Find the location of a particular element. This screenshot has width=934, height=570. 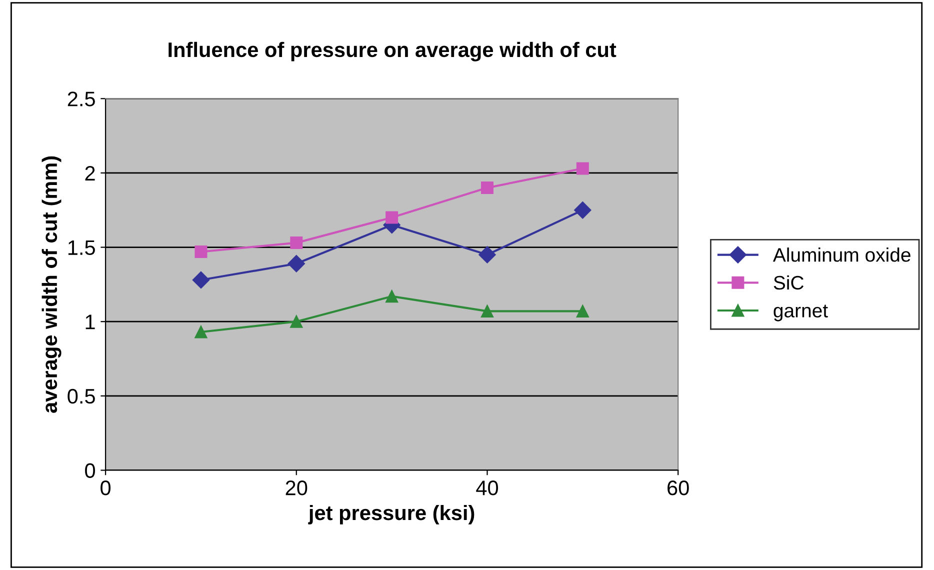

y-tick-label: 0.5 is located at coordinates (81, 396).